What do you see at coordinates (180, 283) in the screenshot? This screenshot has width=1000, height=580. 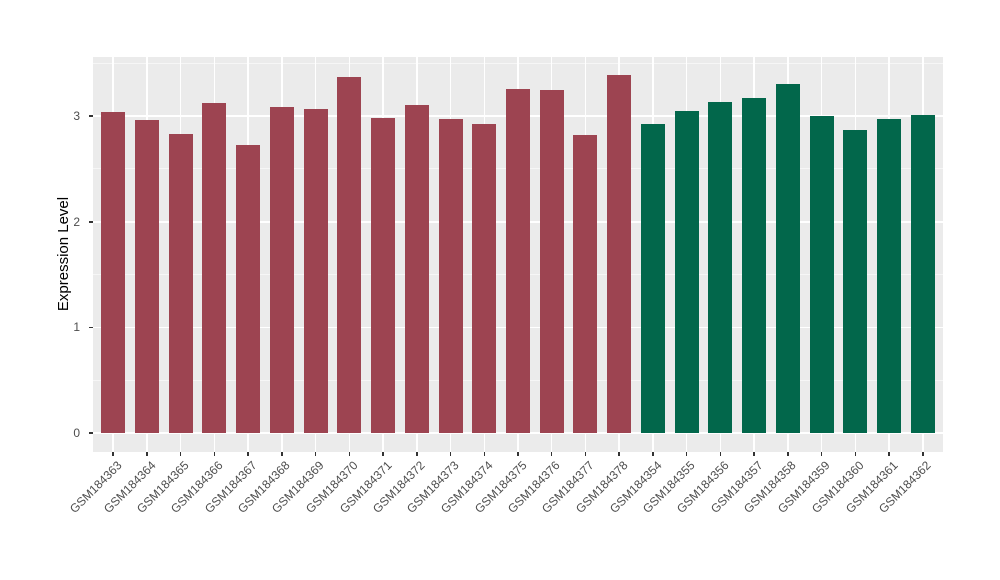 I see `bar-GSM184365` at bounding box center [180, 283].